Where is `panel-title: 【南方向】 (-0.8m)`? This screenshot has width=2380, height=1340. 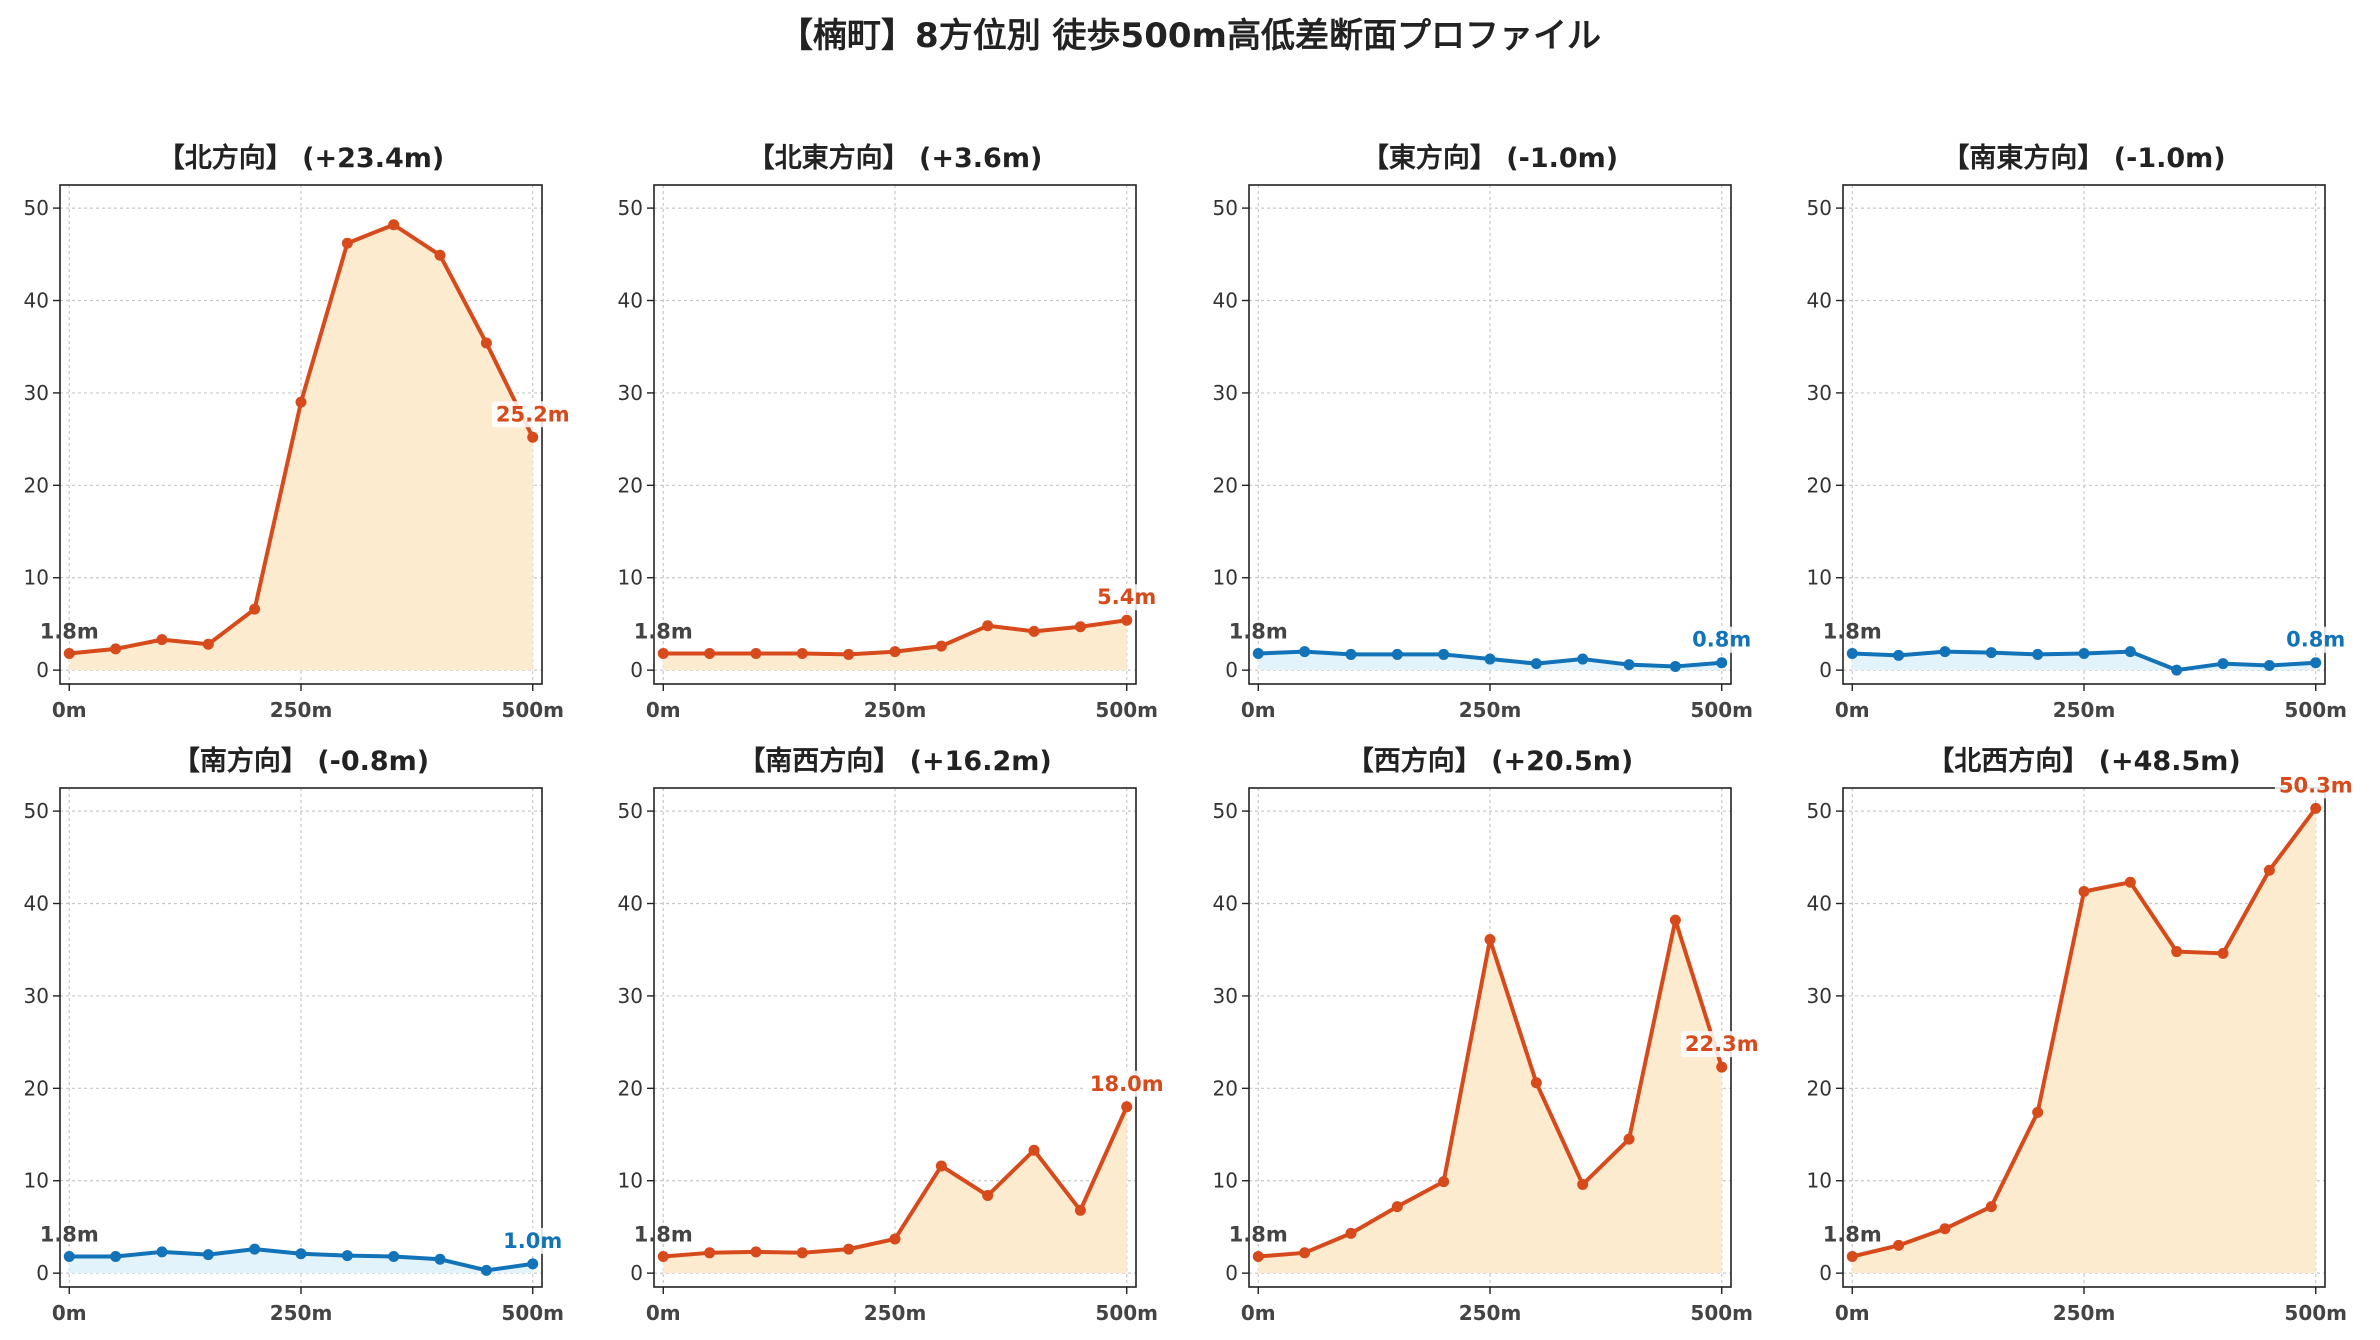
panel-title: 【南方向】 (-0.8m) is located at coordinates (301, 761).